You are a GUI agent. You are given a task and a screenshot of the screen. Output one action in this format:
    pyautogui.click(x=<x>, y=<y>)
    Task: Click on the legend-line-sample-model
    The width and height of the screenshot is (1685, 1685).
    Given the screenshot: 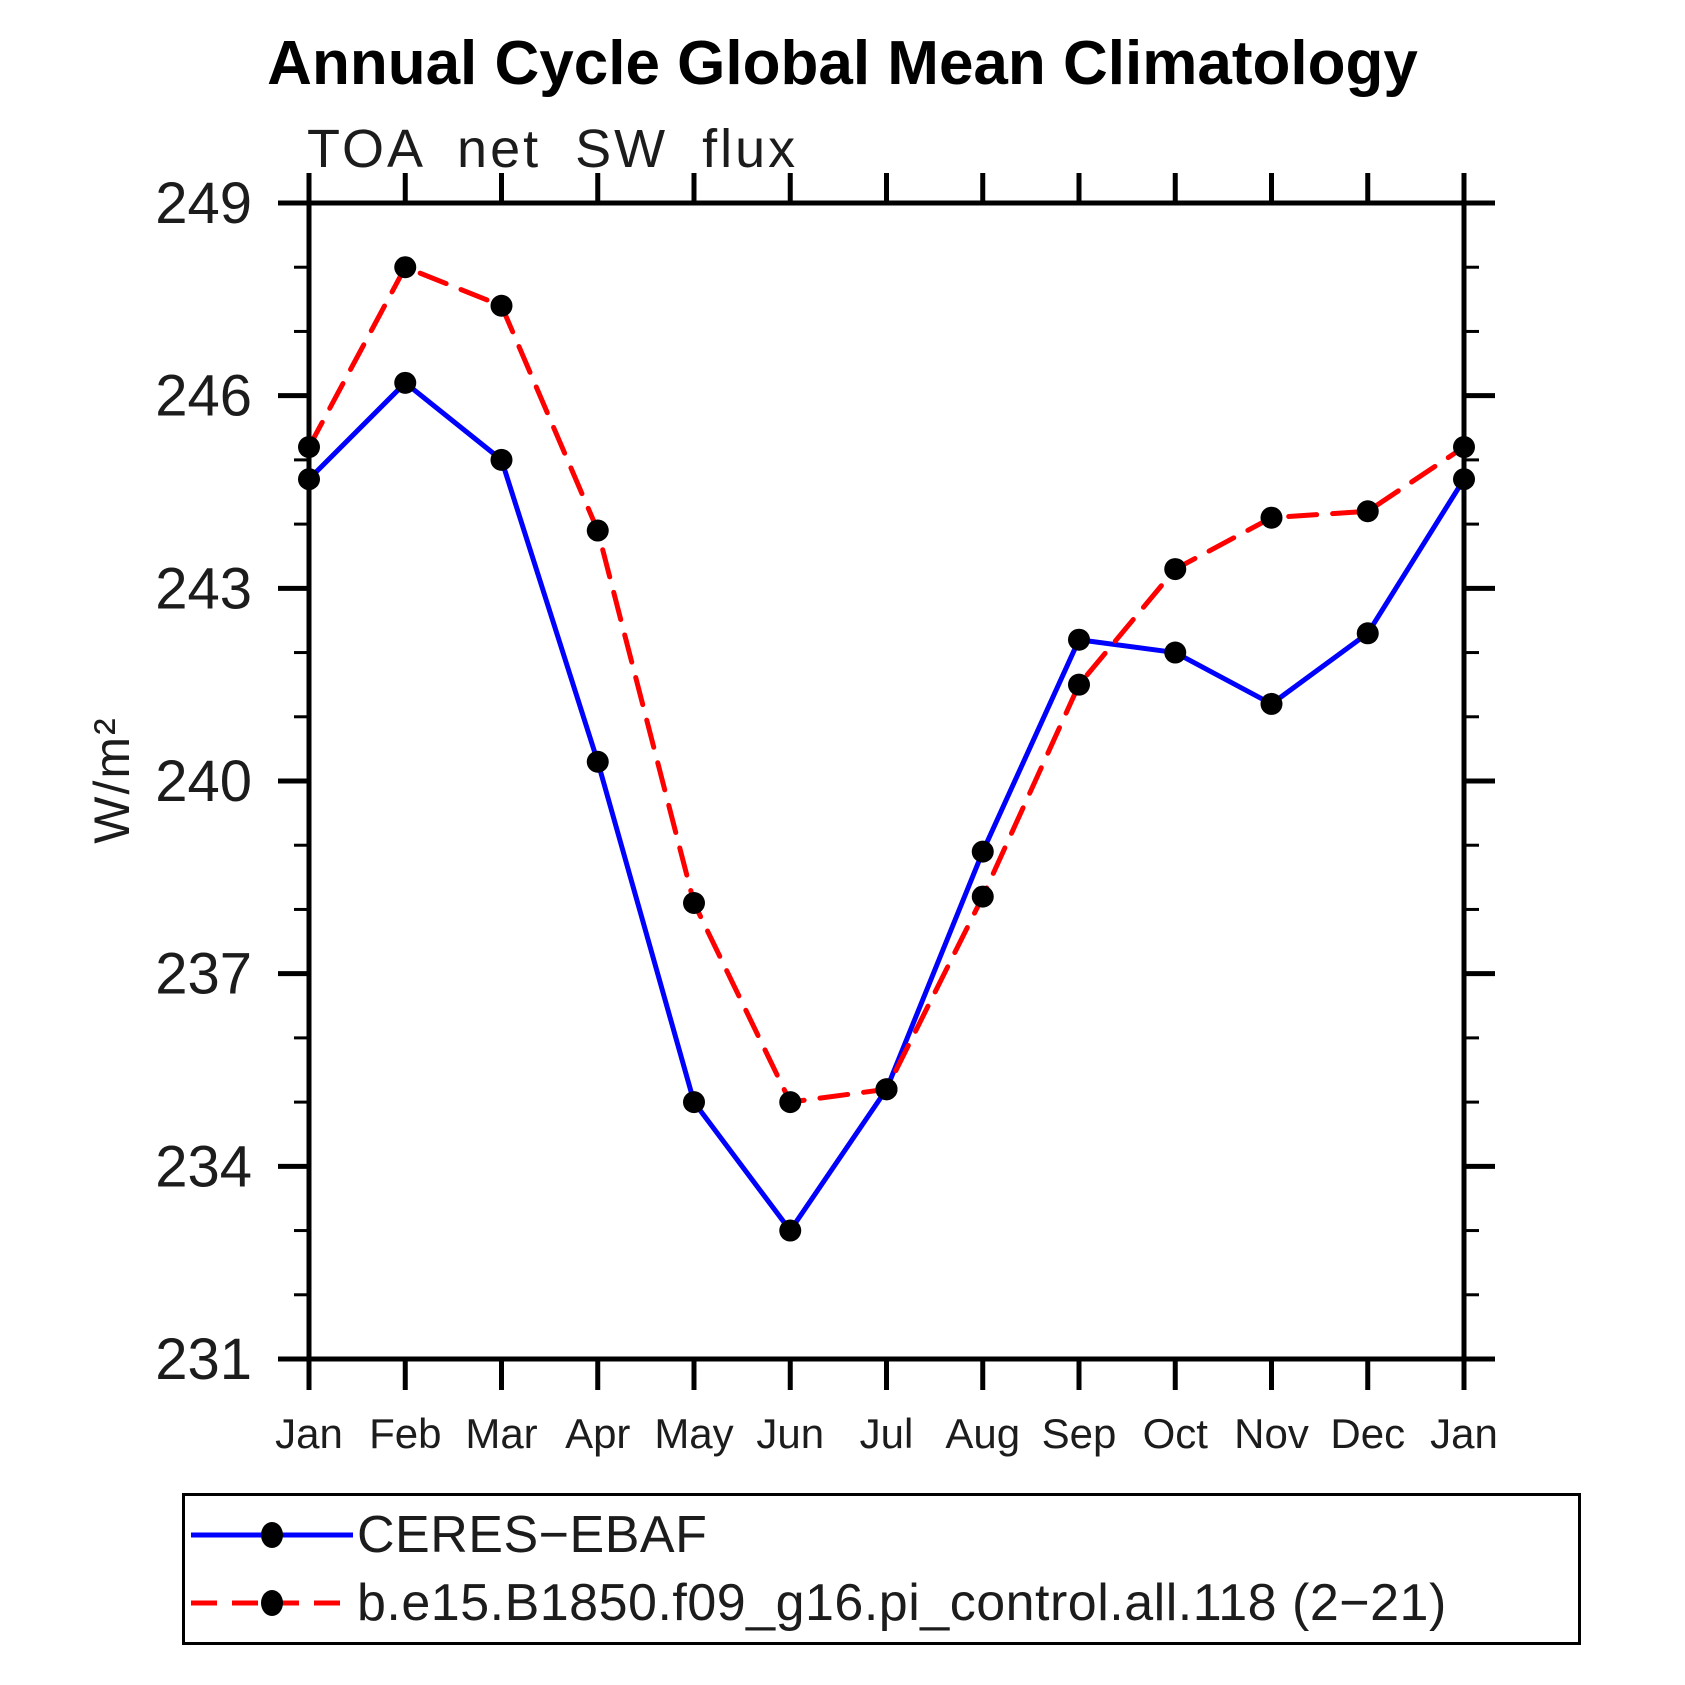 What is the action you would take?
    pyautogui.click(x=272, y=1603)
    